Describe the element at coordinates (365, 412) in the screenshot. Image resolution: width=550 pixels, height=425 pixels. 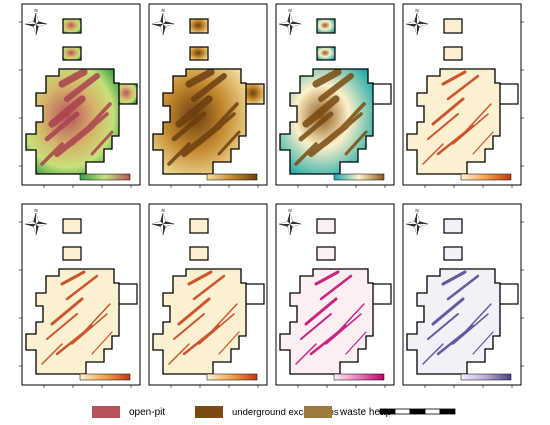
I see `legend-label-waste-heap: waste heap` at that location.